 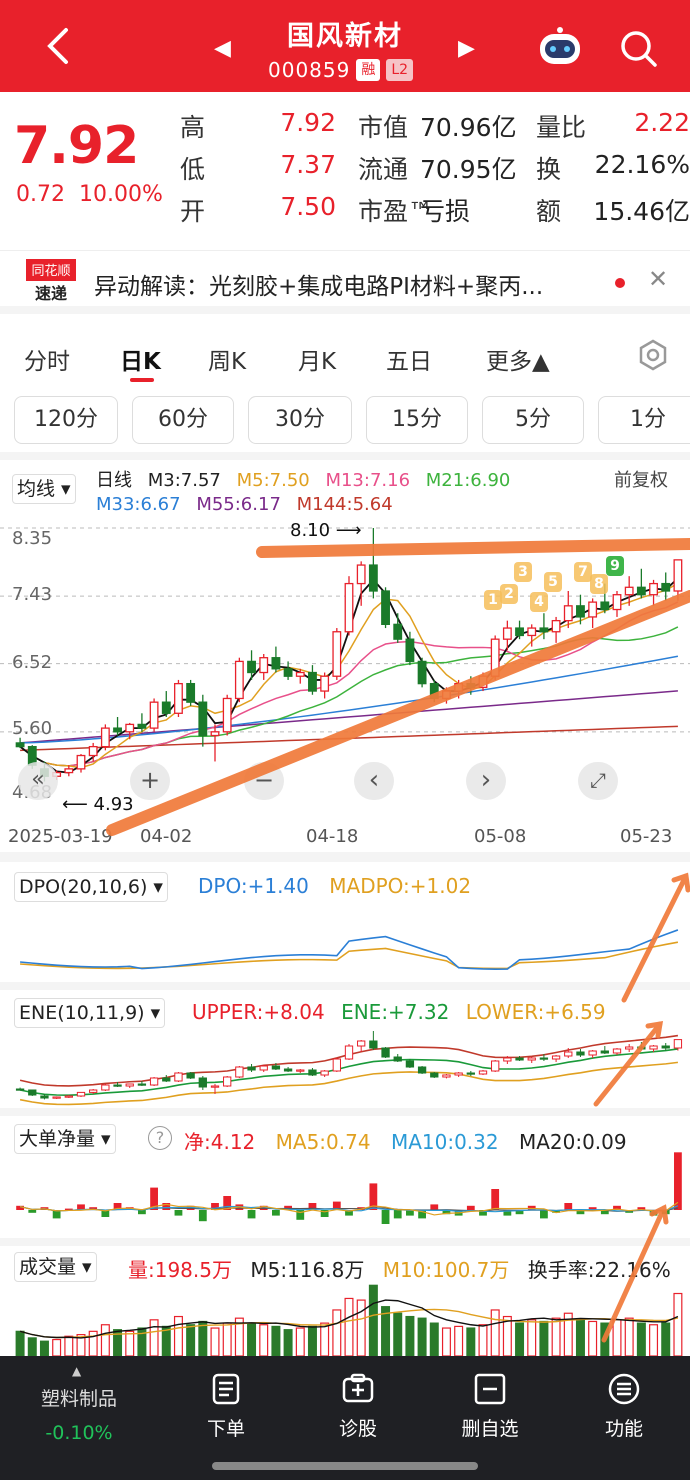 What do you see at coordinates (91, 887) in the screenshot?
I see `dpo-select: DPO(20,10,6) ▾` at bounding box center [91, 887].